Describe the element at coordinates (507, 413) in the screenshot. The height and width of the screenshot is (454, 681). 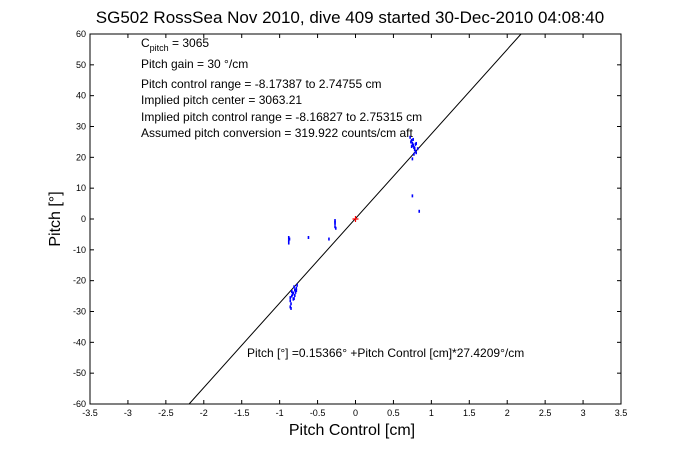
I see `x-tick-label: 2` at that location.